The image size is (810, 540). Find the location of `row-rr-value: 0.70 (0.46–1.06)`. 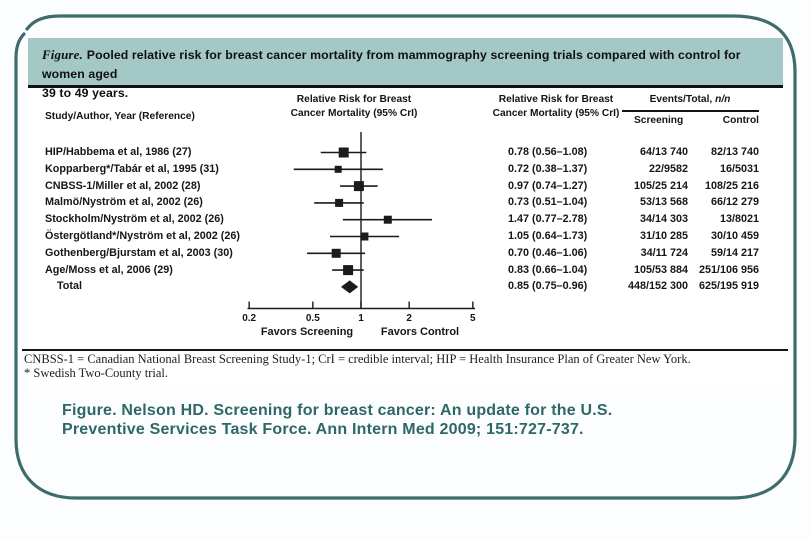

row-rr-value: 0.70 (0.46–1.06) is located at coordinates (548, 252).